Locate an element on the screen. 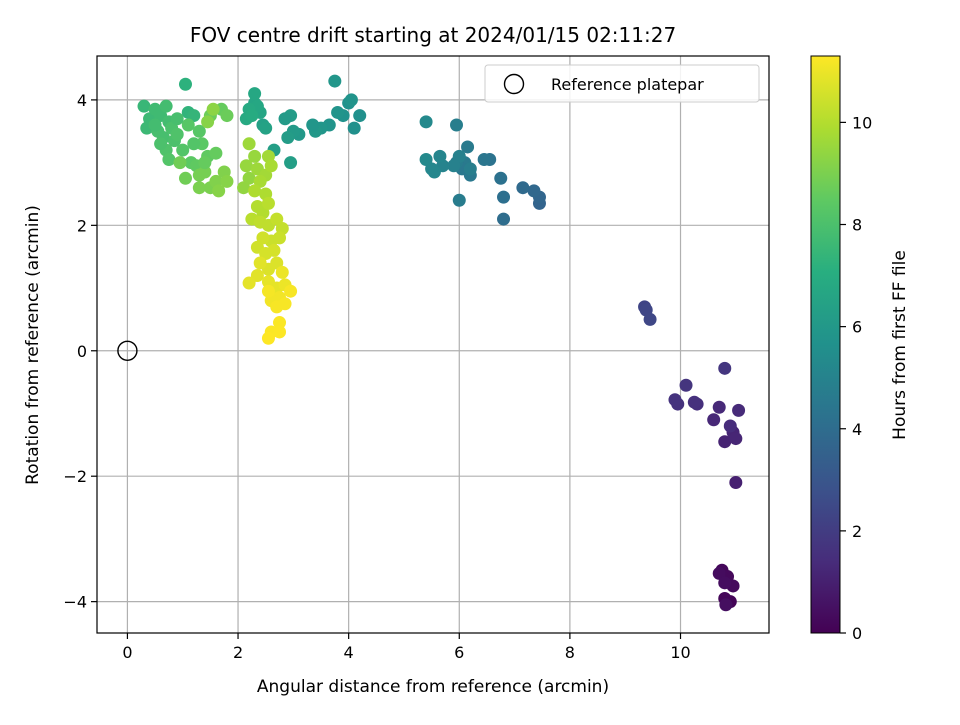 Image resolution: width=960 pixels, height=725 pixels. x-axis-ticks: 0 2 4 6 8 10 is located at coordinates (406, 647).